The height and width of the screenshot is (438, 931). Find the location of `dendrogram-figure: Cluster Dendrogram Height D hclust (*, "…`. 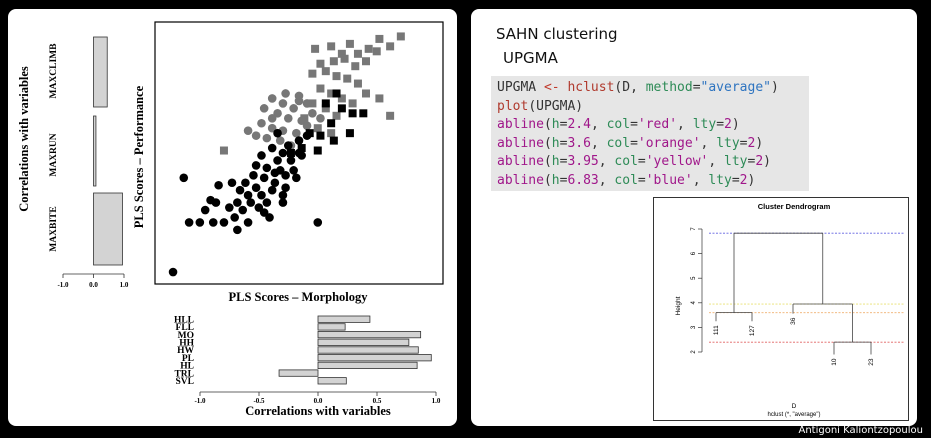

dendrogram-figure: Cluster Dendrogram Height D hclust (*, "… is located at coordinates (781, 309).